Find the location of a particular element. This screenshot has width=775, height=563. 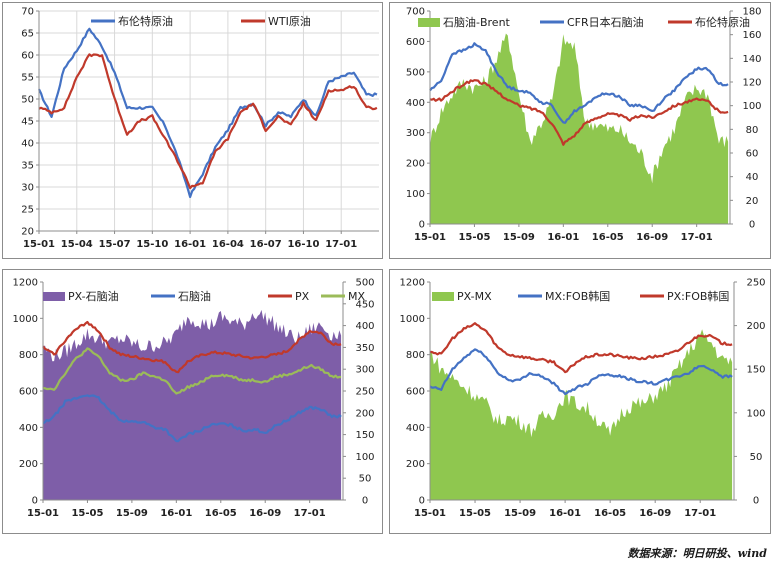

legend-label: PX:FOB韩国 is located at coordinates (698, 296).